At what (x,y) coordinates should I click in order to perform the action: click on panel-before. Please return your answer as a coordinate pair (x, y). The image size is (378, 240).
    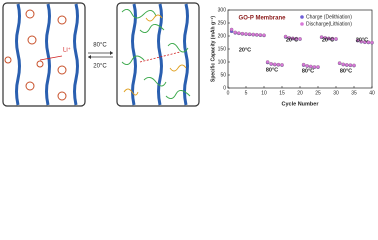
    Looking at the image, I should click on (44, 54).